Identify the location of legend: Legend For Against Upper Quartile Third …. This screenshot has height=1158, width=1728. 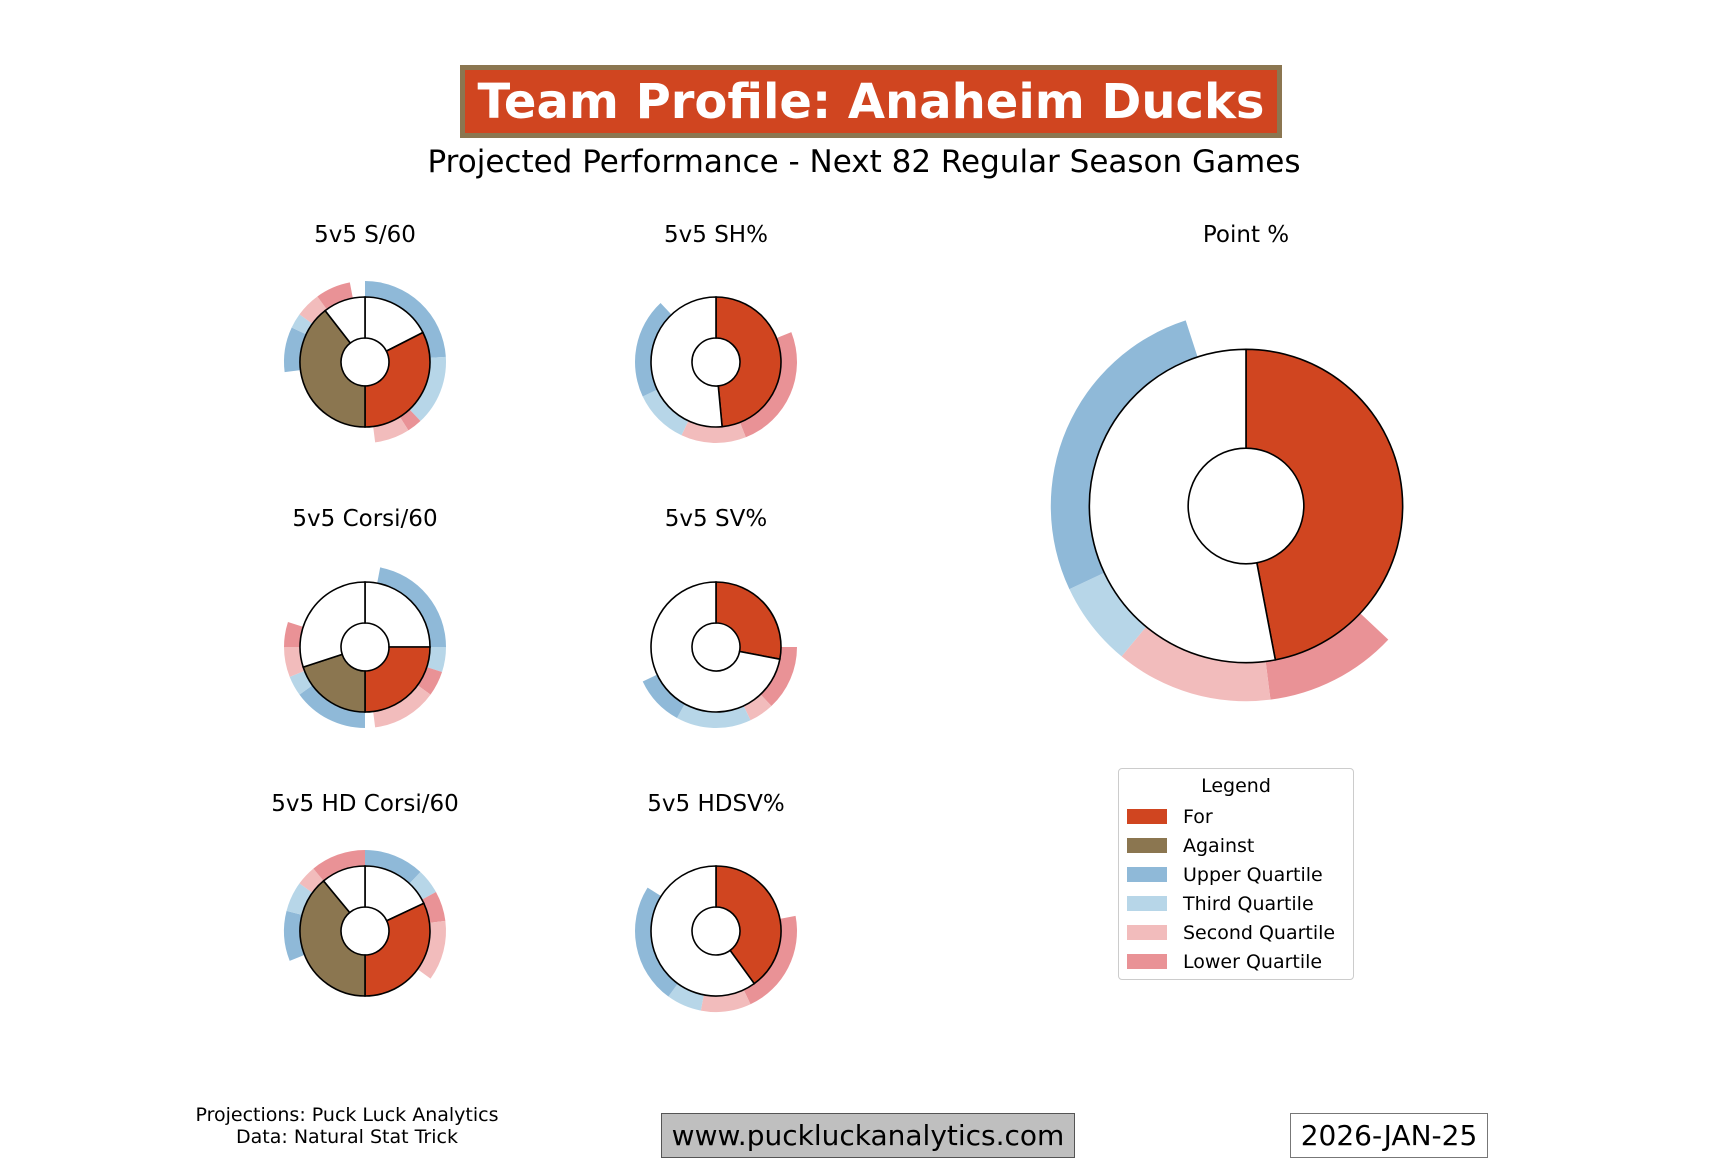
(1236, 874).